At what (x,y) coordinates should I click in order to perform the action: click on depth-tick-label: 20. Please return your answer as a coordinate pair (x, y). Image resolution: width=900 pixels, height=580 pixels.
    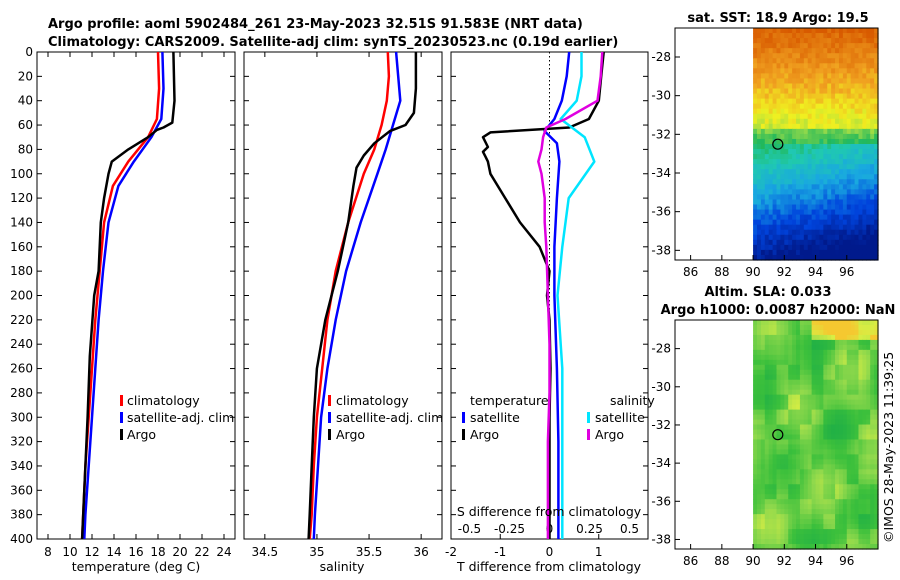
    Looking at the image, I should click on (25, 76).